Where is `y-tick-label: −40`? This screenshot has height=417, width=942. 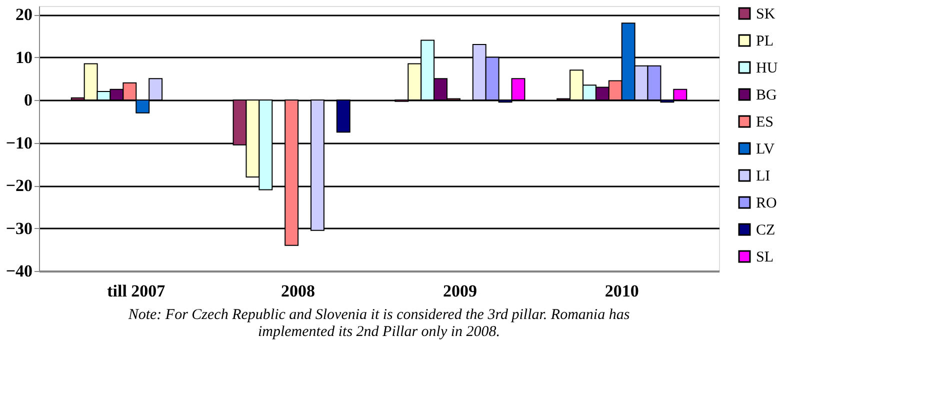 y-tick-label: −40 is located at coordinates (19, 271).